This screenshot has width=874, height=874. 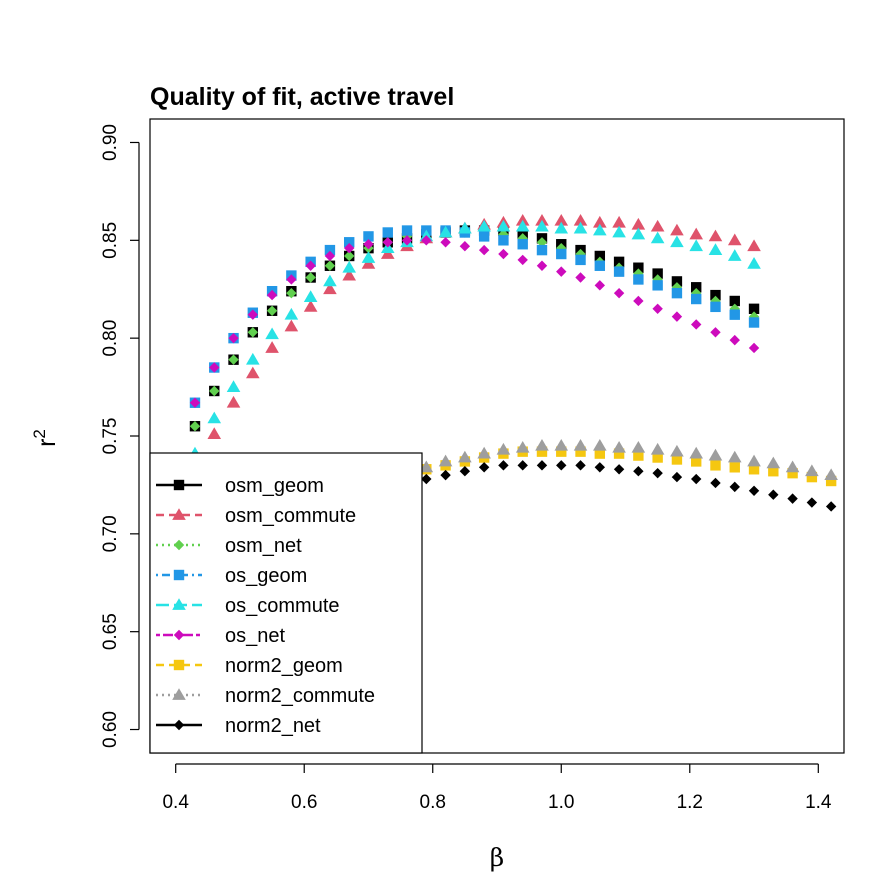 I want to click on legend-item-os_geom: os_geom, so click(x=231, y=576).